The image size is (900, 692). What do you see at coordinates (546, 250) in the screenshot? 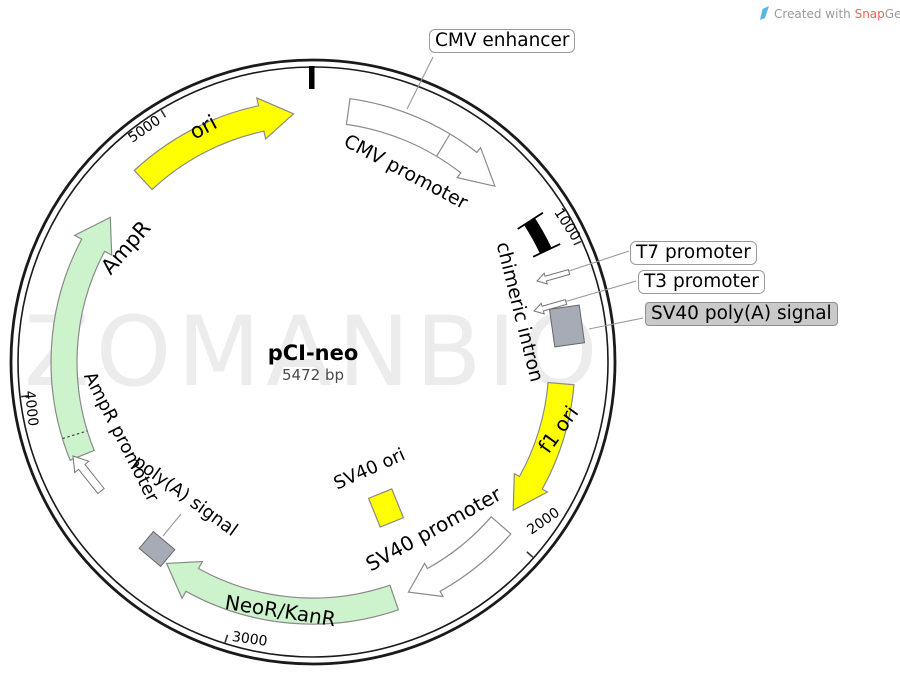
I see `chimeric-intron-cap-end` at bounding box center [546, 250].